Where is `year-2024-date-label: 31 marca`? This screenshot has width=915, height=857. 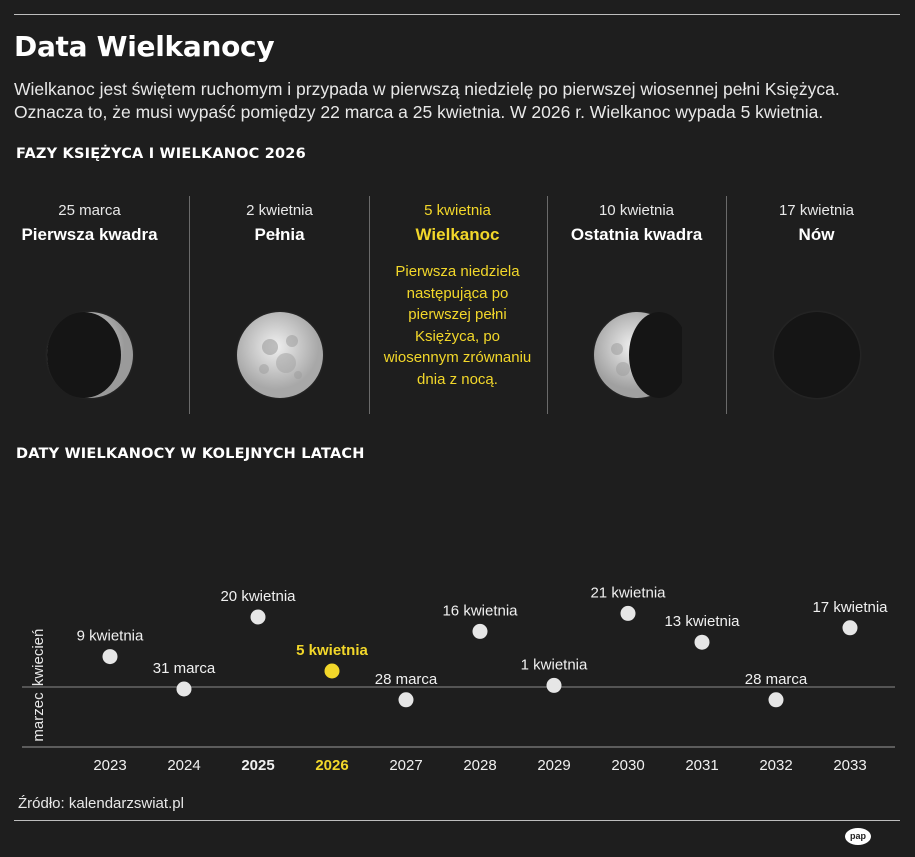
year-2024-date-label: 31 marca is located at coordinates (184, 668).